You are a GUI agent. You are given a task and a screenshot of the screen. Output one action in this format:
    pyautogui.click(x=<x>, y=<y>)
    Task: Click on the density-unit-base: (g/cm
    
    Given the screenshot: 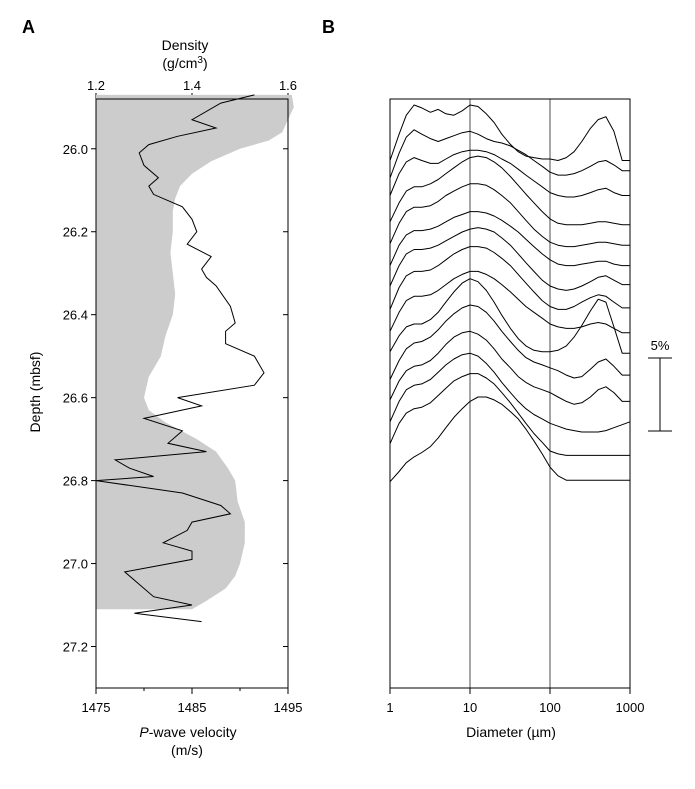 What is the action you would take?
    pyautogui.click(x=179, y=63)
    